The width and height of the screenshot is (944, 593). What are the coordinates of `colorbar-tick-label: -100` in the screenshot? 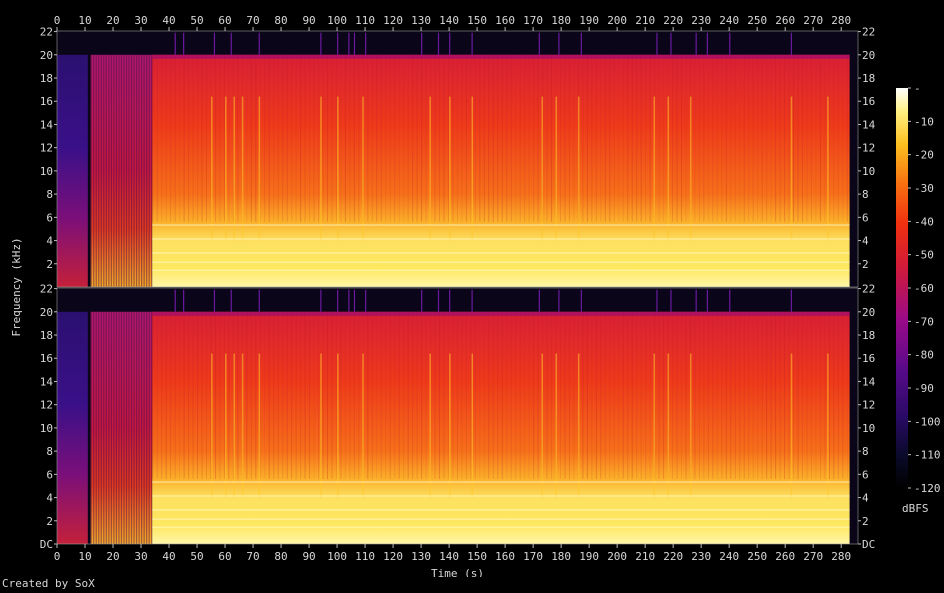 It's located at (927, 421).